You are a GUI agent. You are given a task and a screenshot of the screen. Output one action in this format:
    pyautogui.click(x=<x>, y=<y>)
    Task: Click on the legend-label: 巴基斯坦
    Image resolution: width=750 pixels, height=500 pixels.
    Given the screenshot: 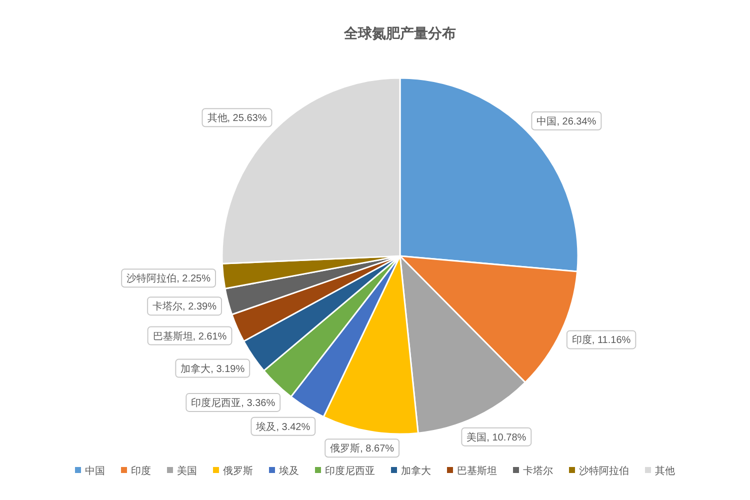 What is the action you would take?
    pyautogui.click(x=477, y=471)
    